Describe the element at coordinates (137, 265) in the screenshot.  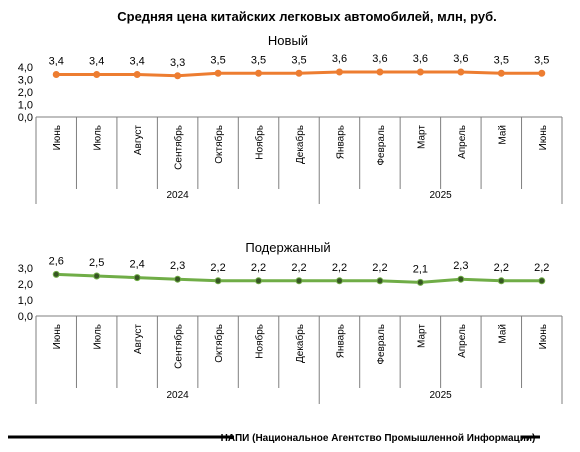
I see `used-data-label: 2,4` at that location.